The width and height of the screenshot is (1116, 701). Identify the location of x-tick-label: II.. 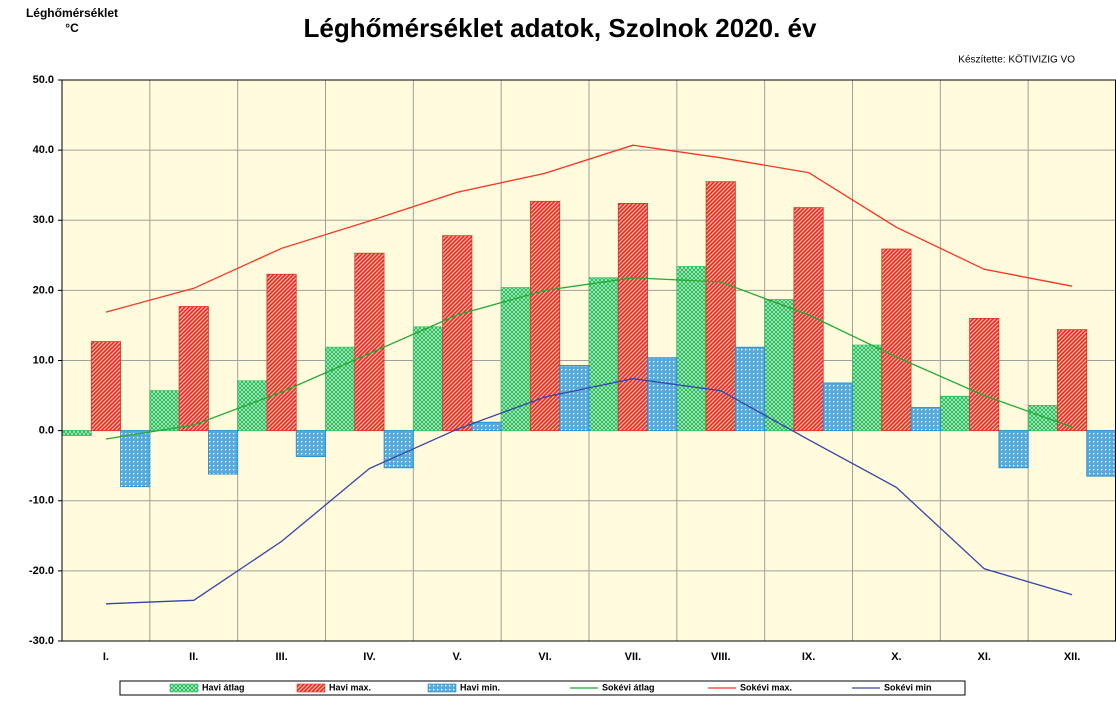
(193, 657).